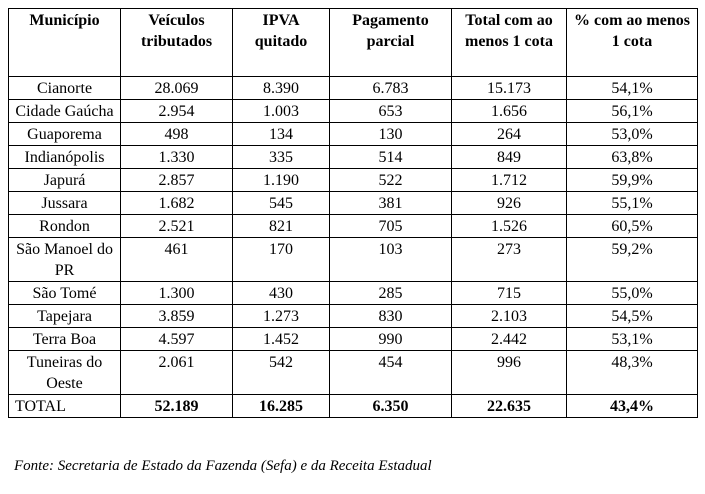 Image resolution: width=705 pixels, height=494 pixels. I want to click on value-cell: 55,0%, so click(632, 293).